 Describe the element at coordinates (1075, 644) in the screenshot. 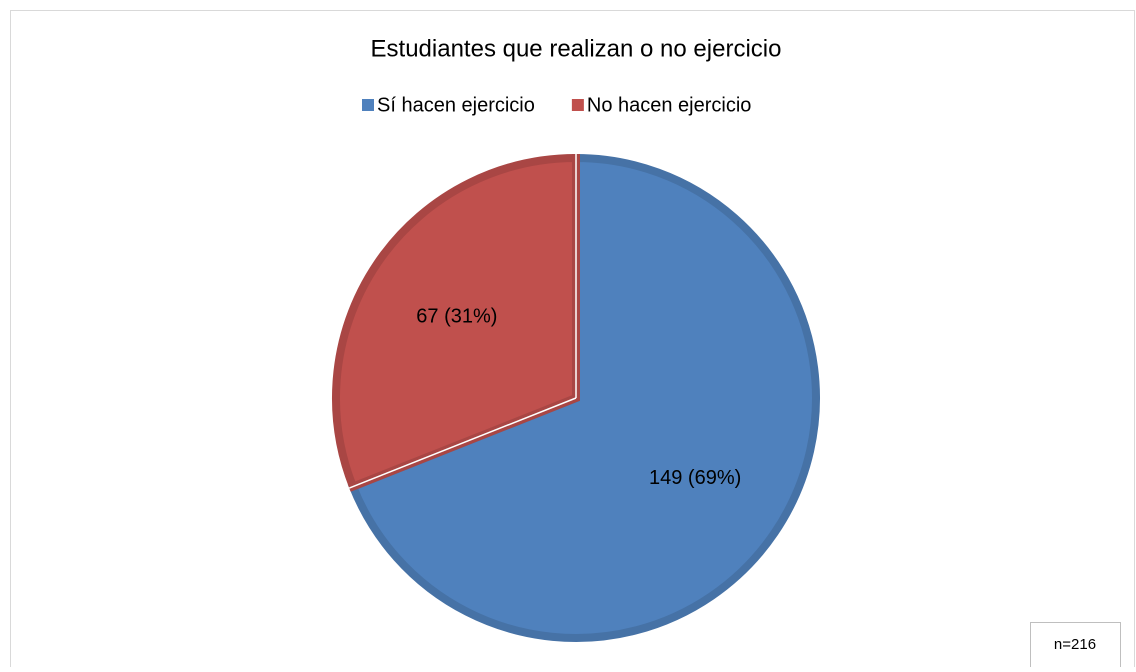

I see `annotation: n=216` at that location.